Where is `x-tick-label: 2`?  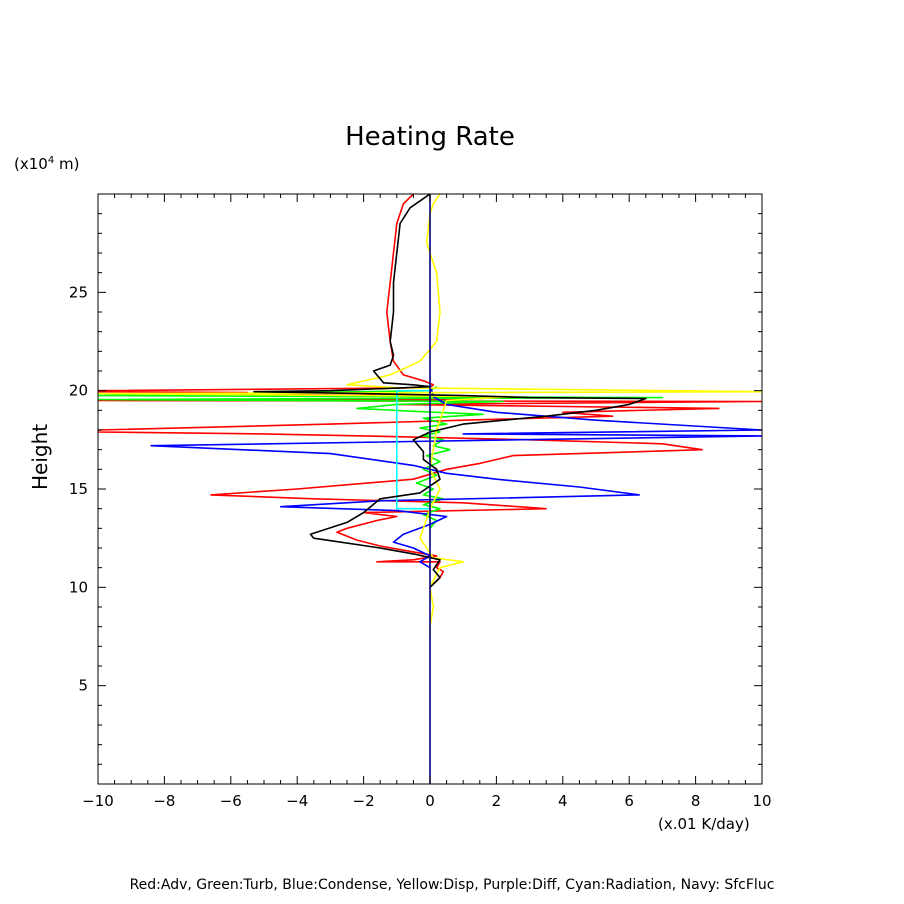
x-tick-label: 2 is located at coordinates (497, 801).